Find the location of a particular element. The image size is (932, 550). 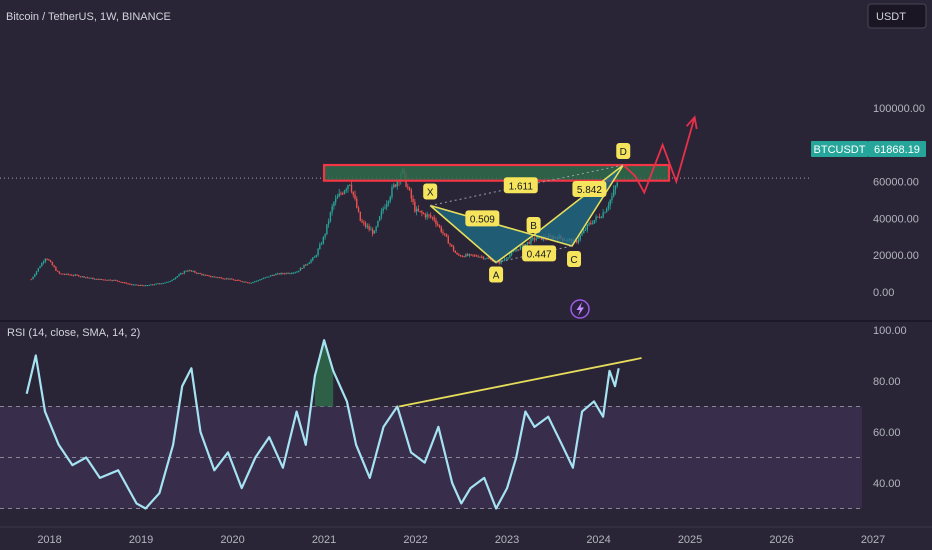

point-label-b: B is located at coordinates (533, 224).